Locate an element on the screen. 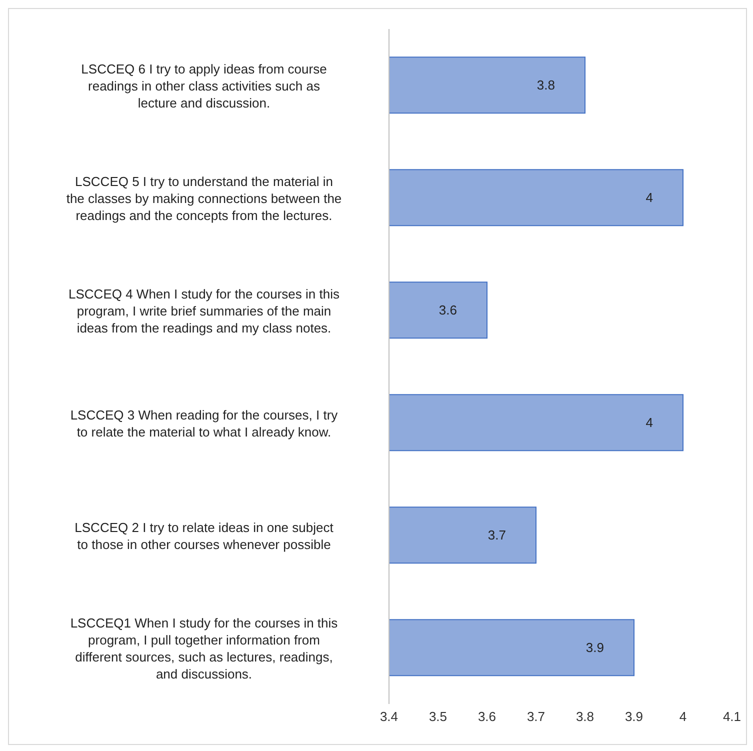  x-tick-label: 3.8 is located at coordinates (585, 716).